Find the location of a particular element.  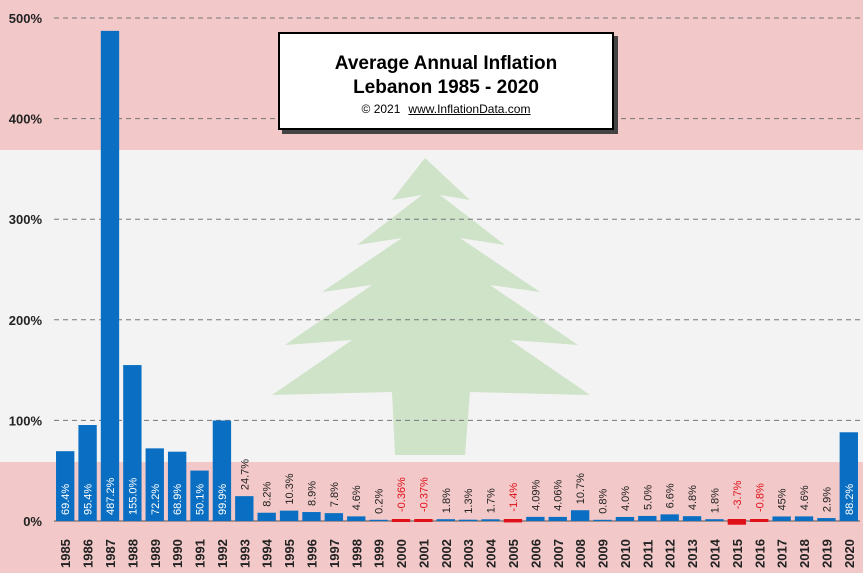

bar-2002 is located at coordinates (445, 520).